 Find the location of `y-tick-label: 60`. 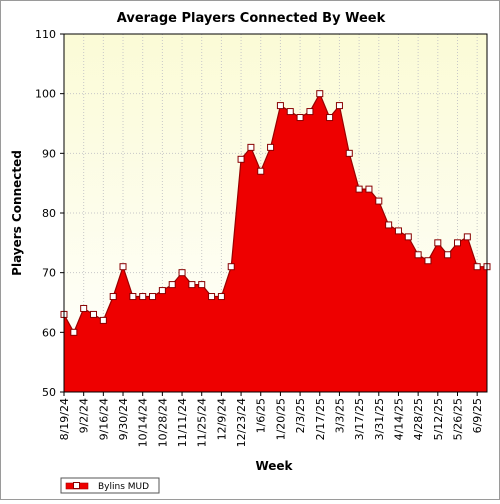

y-tick-label: 60 is located at coordinates (49, 332).